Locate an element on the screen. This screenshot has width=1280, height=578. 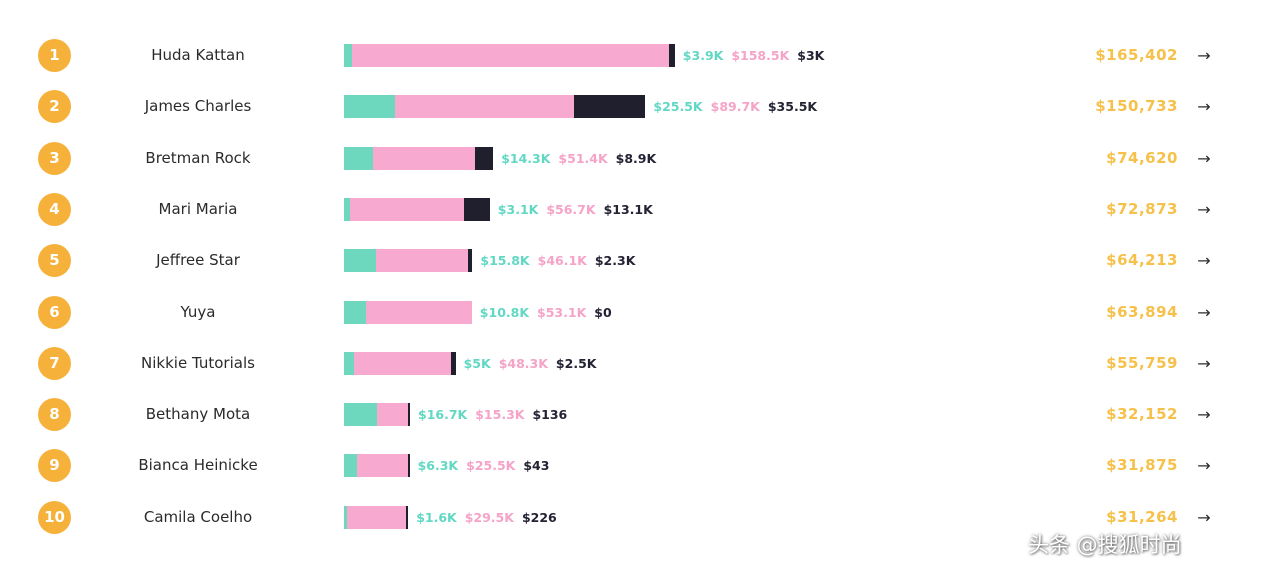
person-name: James Charles is located at coordinates (198, 106).